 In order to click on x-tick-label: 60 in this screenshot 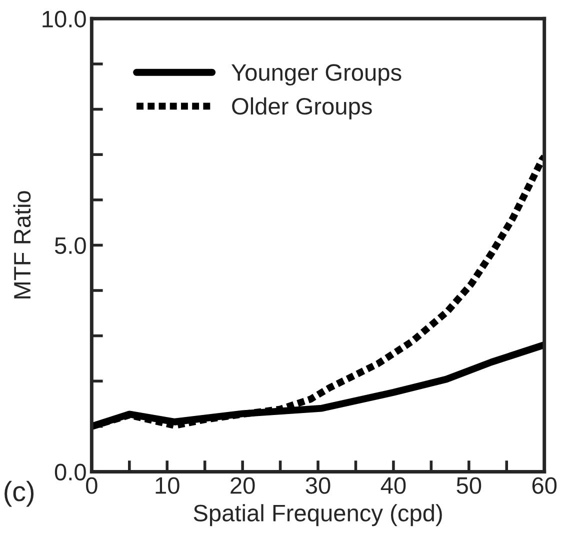, I will do `click(544, 485)`.